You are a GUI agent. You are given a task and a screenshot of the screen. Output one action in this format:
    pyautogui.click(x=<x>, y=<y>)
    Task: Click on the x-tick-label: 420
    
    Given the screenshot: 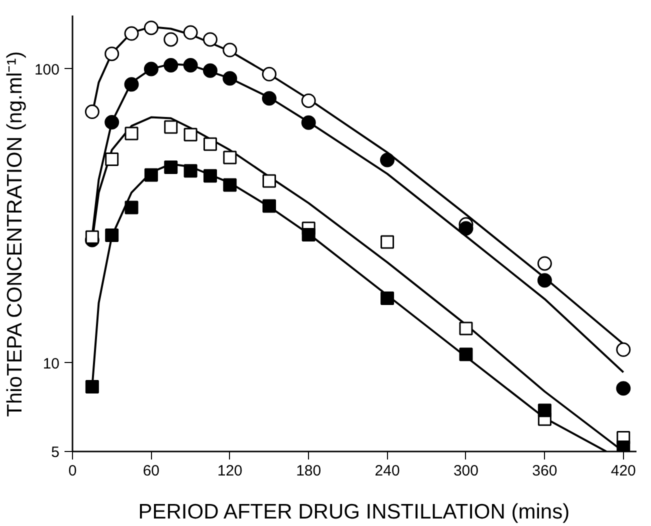 What is the action you would take?
    pyautogui.click(x=623, y=471)
    